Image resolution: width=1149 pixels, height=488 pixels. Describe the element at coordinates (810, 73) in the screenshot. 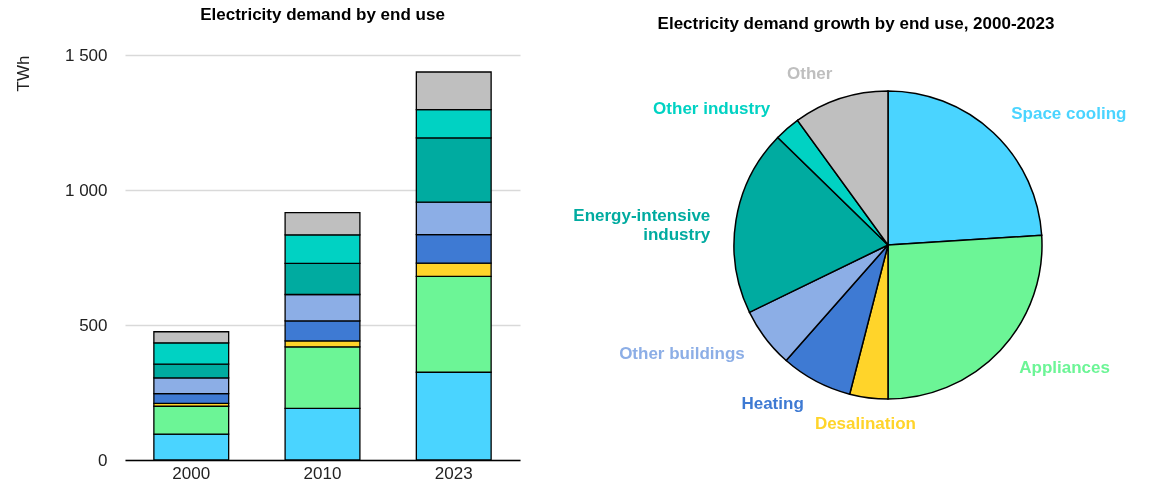

I see `slice-label: Other` at that location.